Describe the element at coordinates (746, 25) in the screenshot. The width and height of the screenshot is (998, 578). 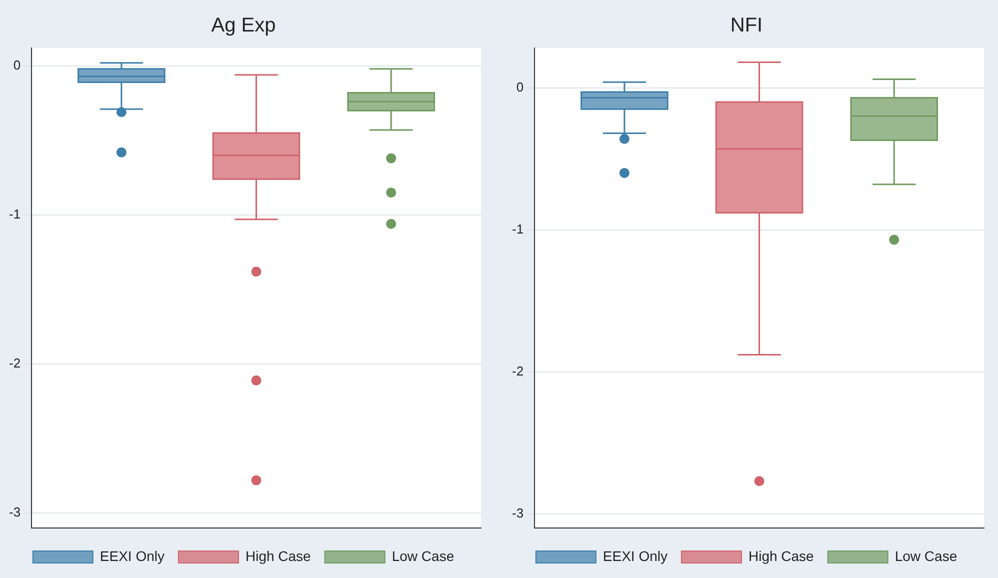
I see `chart-title: NFI` at that location.